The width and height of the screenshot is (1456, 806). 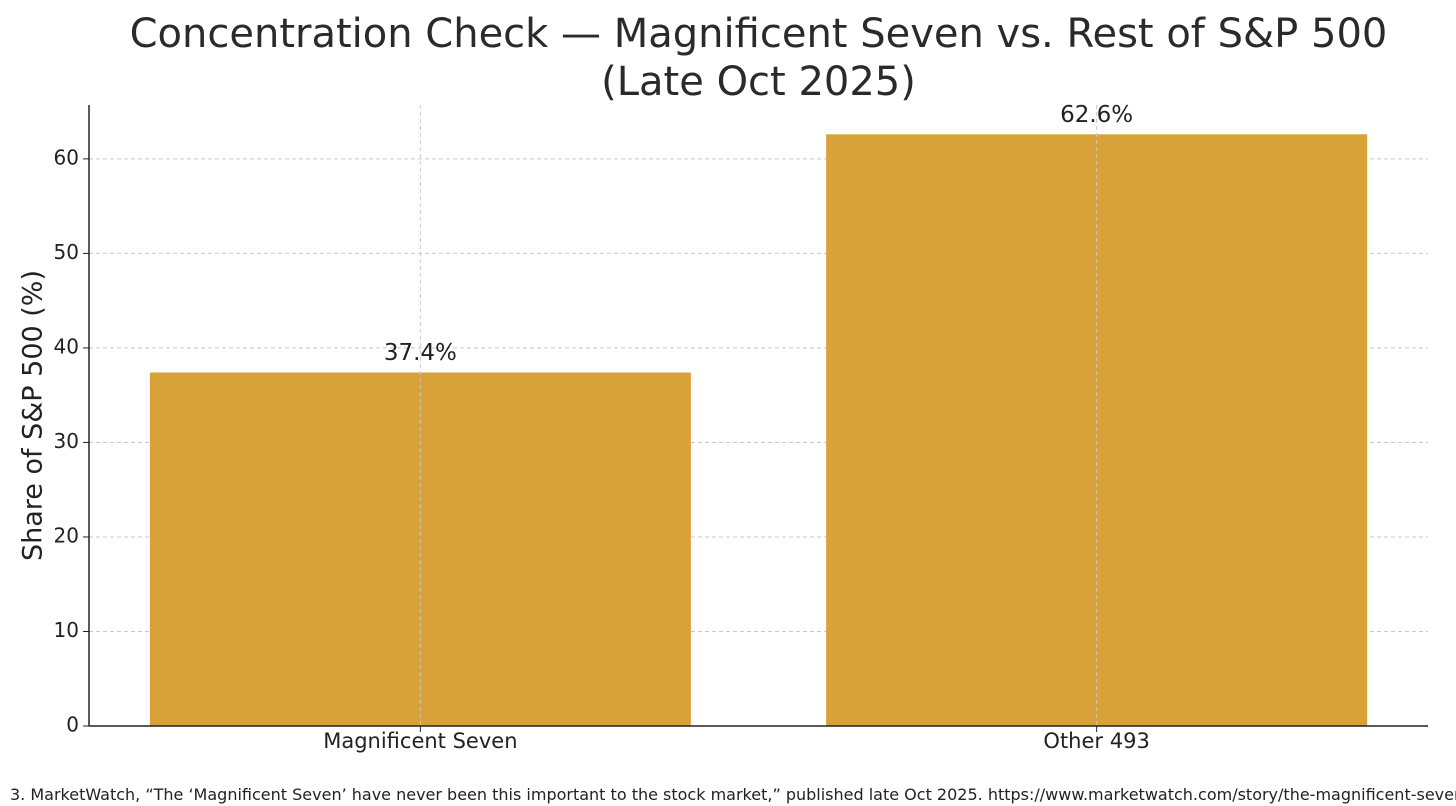 I want to click on value-label: 62.6%, so click(x=1096, y=115).